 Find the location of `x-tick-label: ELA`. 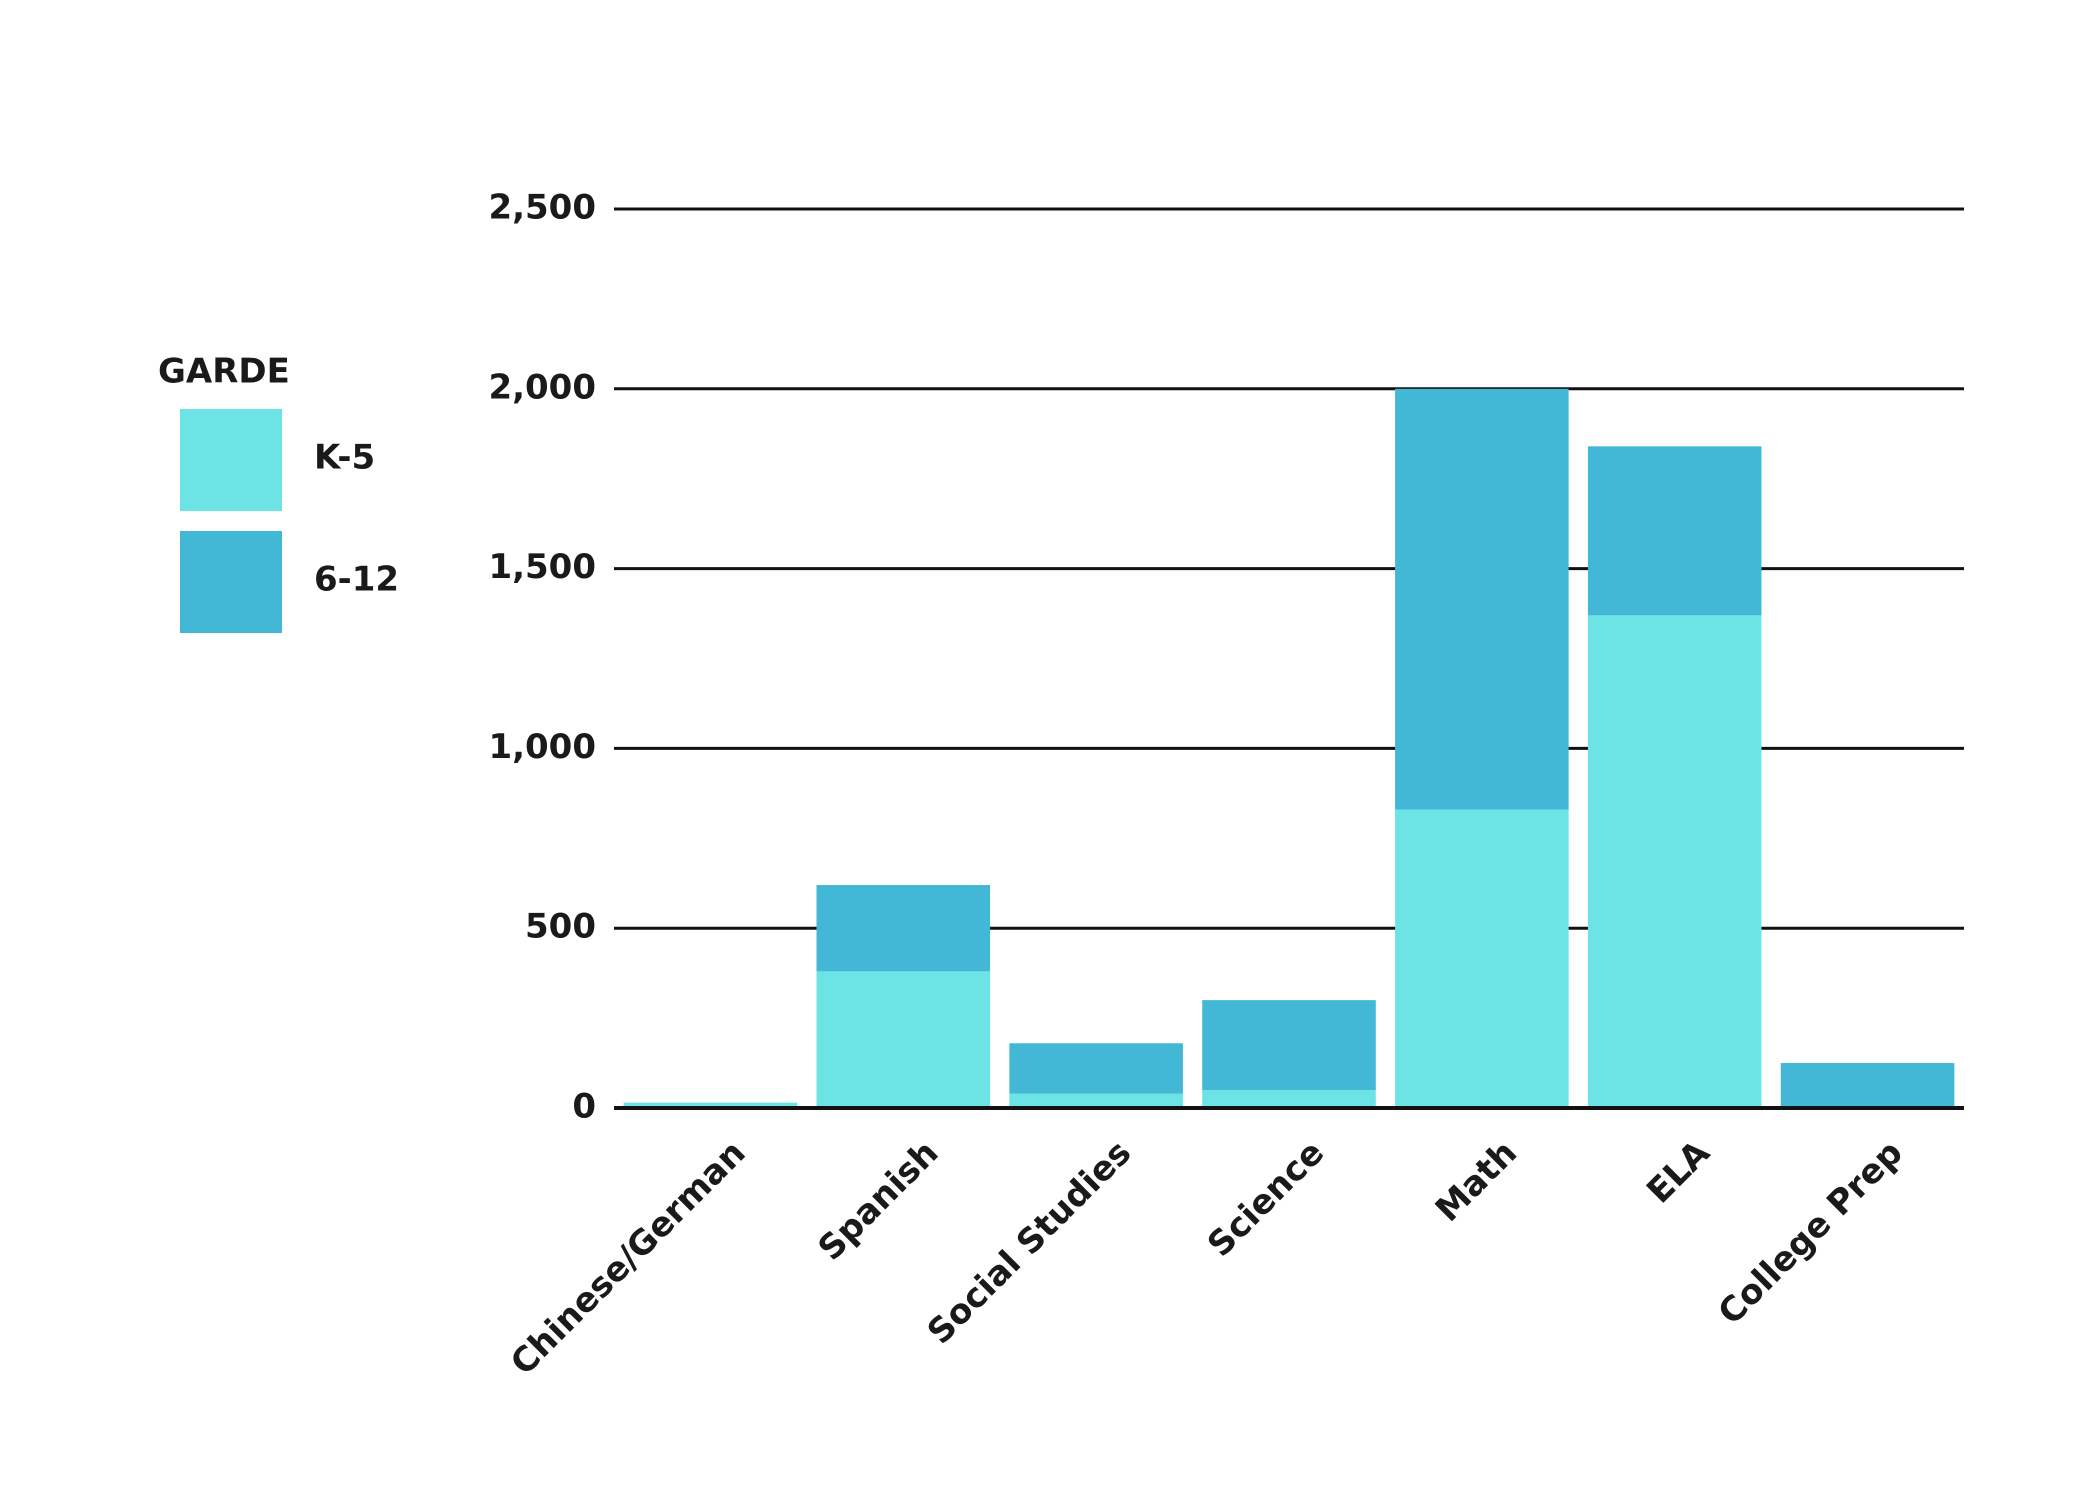

x-tick-label: ELA is located at coordinates (1678, 1171).